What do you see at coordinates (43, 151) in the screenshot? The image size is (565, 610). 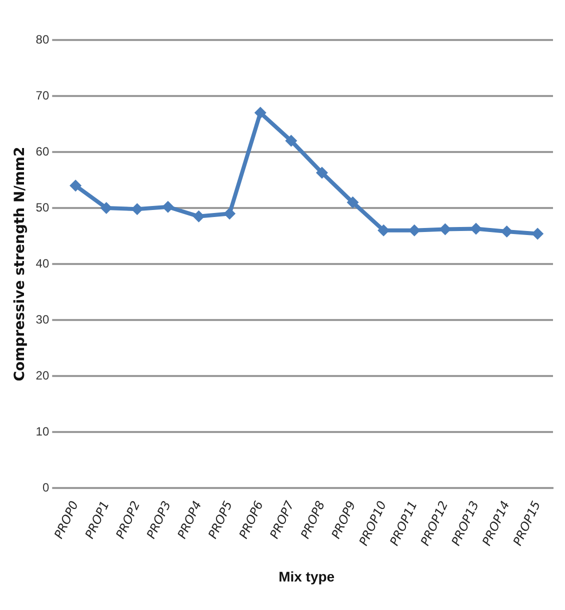 I see `y-tick-label: 60` at bounding box center [43, 151].